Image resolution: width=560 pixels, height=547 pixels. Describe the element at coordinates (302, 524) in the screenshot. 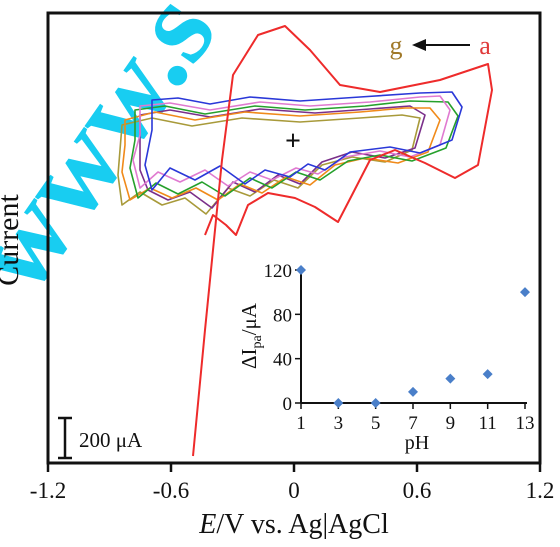

I see `main-x-label-rest: /V vs. Ag|AgCl` at that location.